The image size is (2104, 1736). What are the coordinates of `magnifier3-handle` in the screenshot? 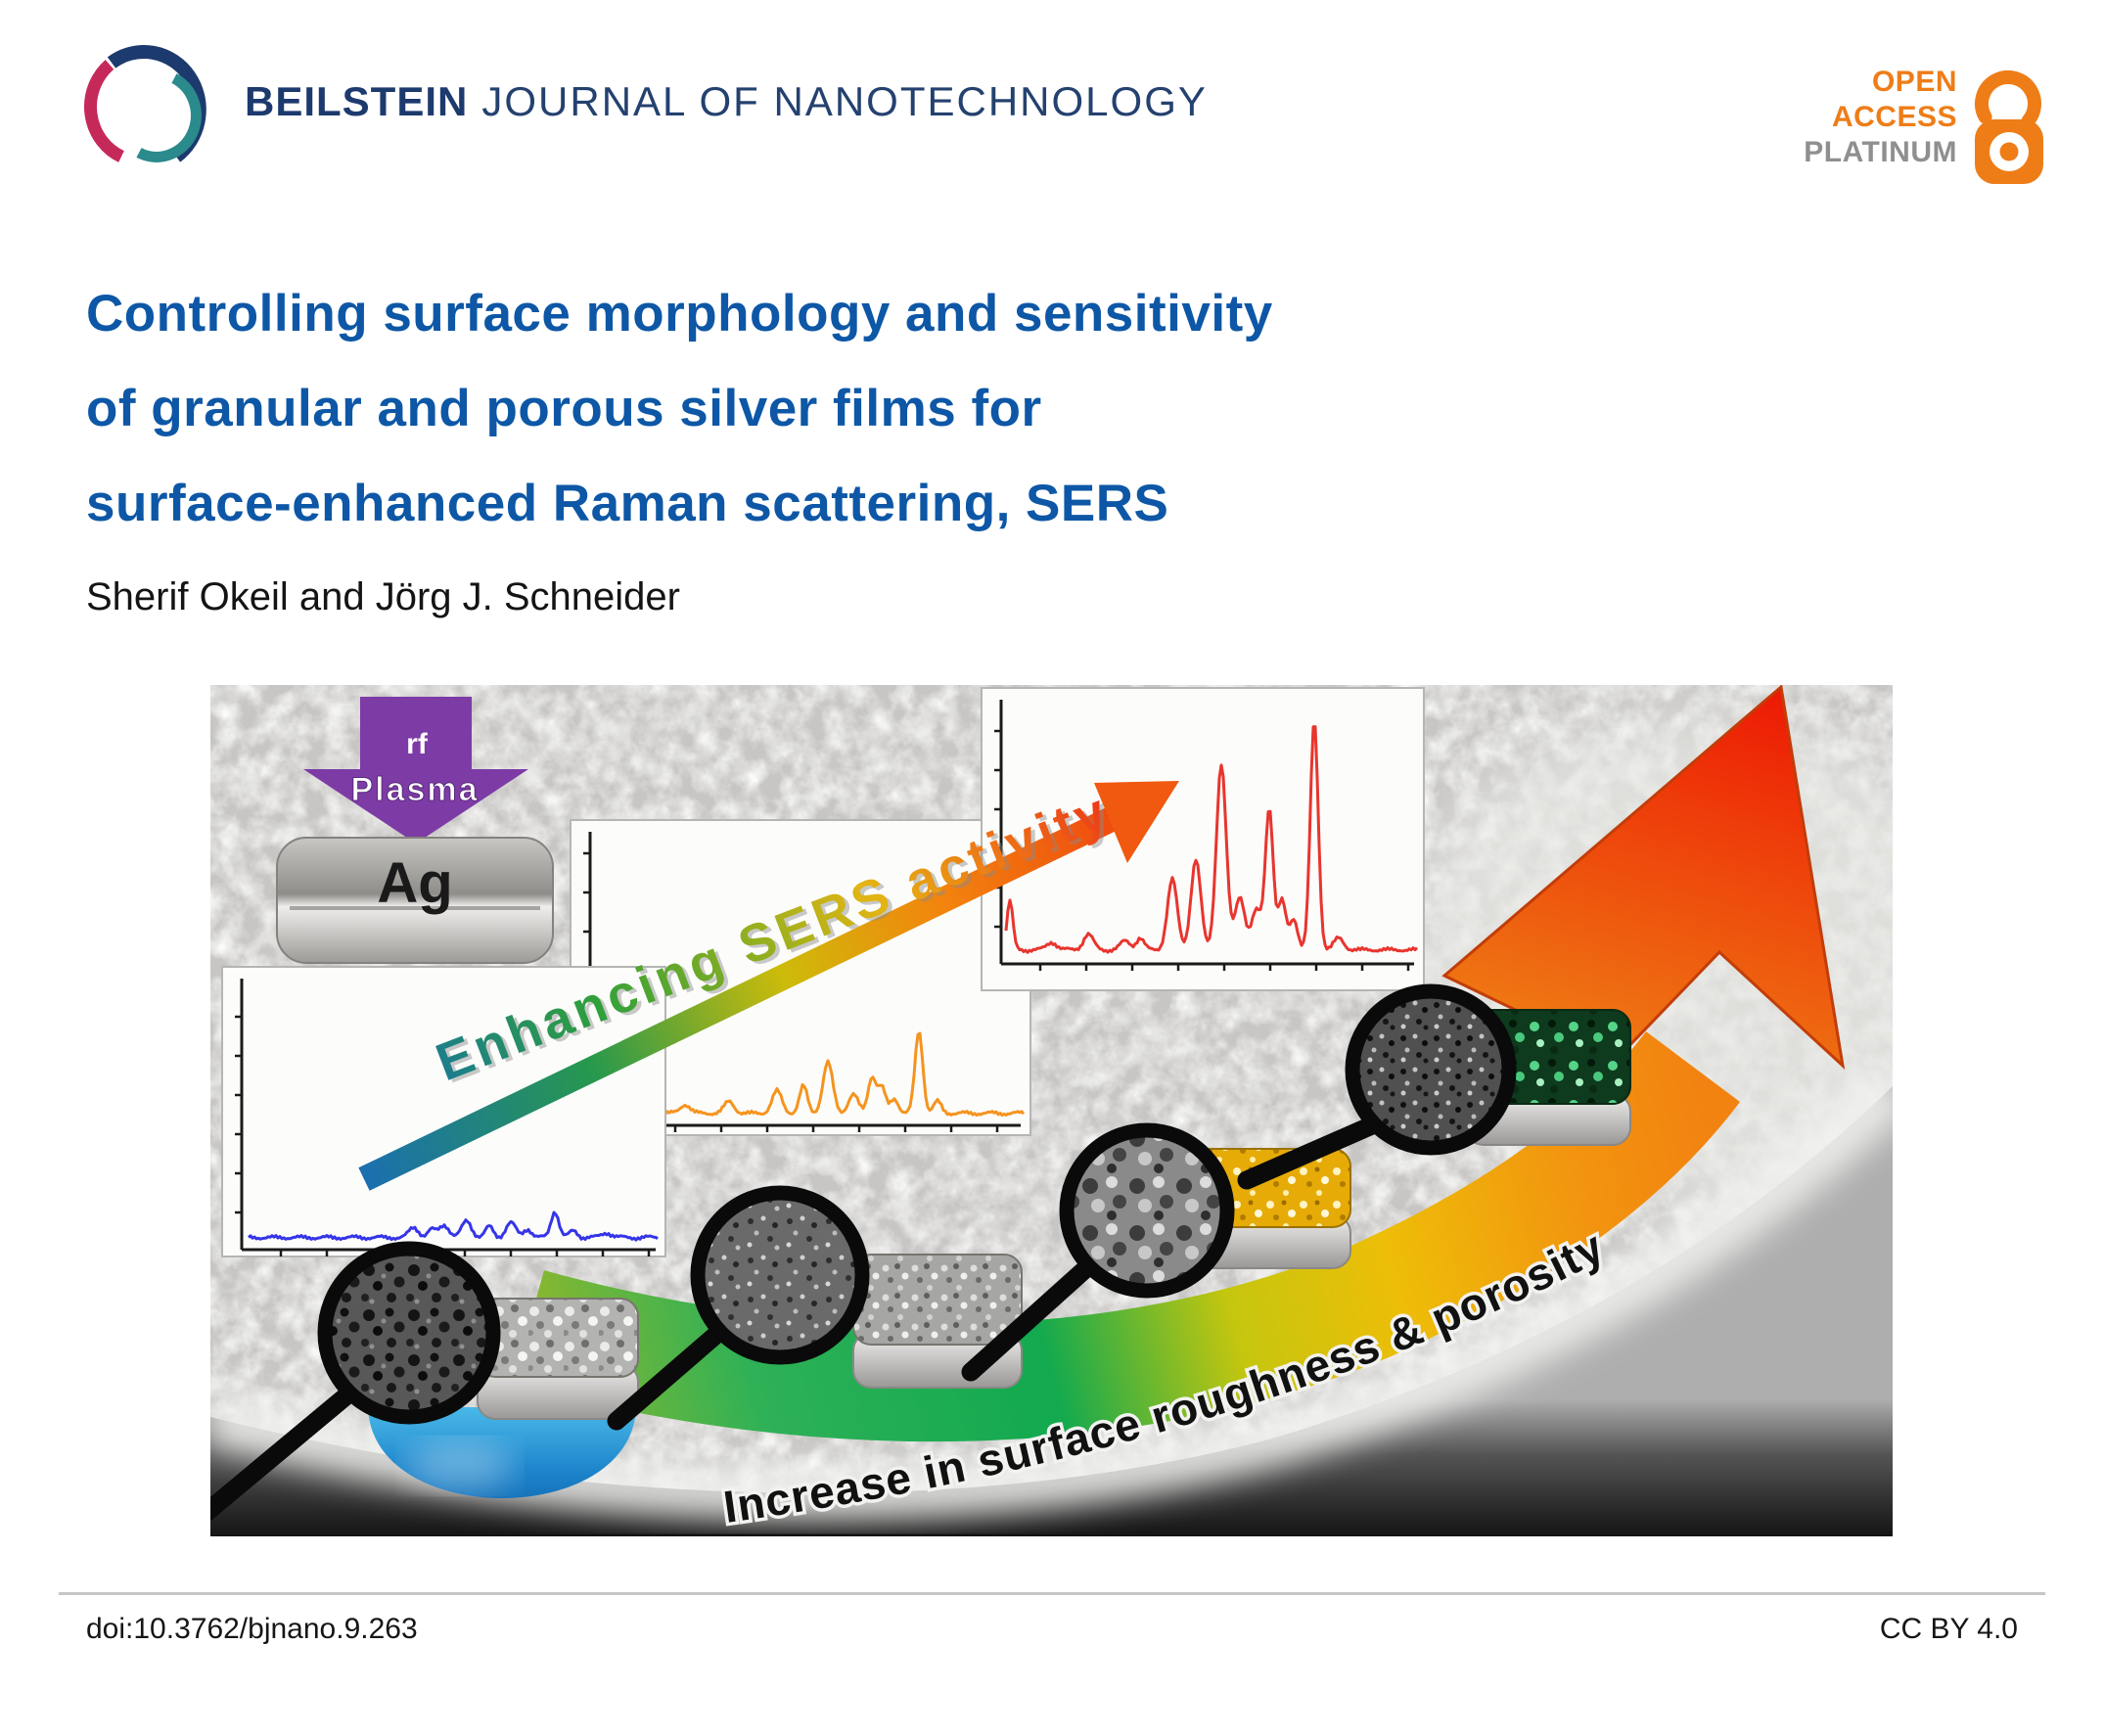 It's located at (1028, 1320).